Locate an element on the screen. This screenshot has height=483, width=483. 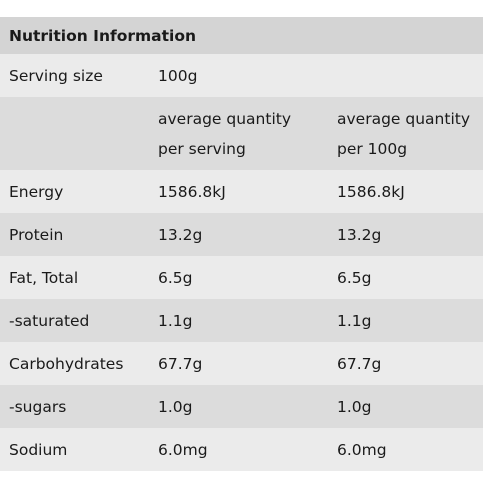
row-per-100g: 6.5g is located at coordinates (354, 277).